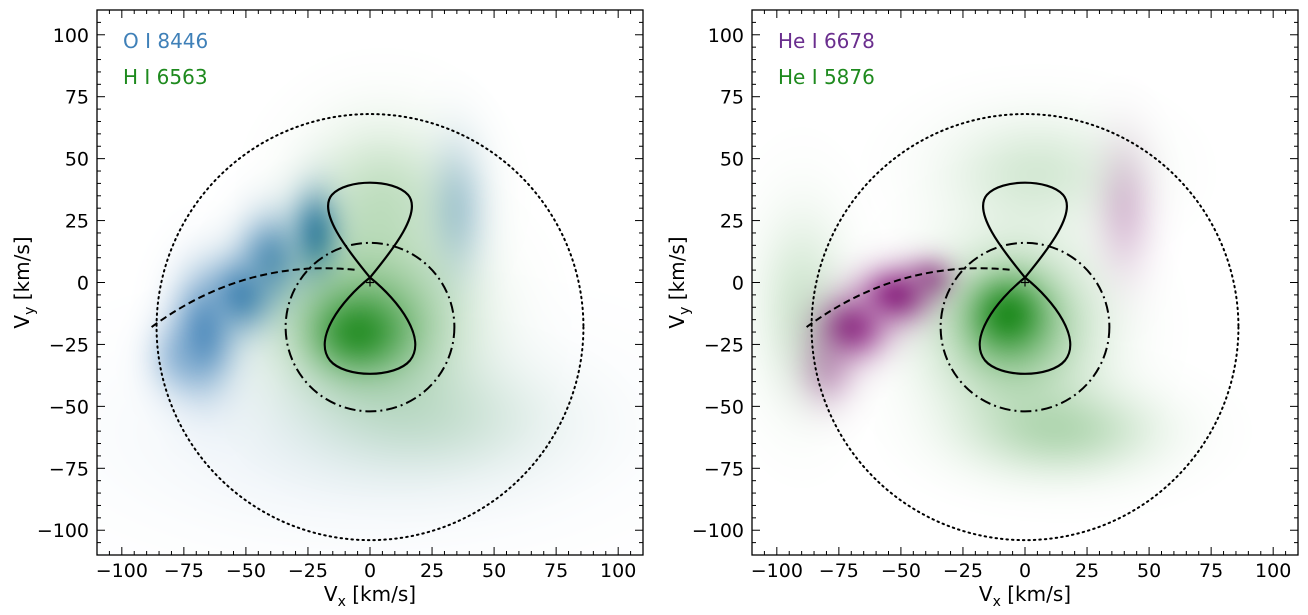  I want to click on legend-entry: He I 5876, so click(826, 77).